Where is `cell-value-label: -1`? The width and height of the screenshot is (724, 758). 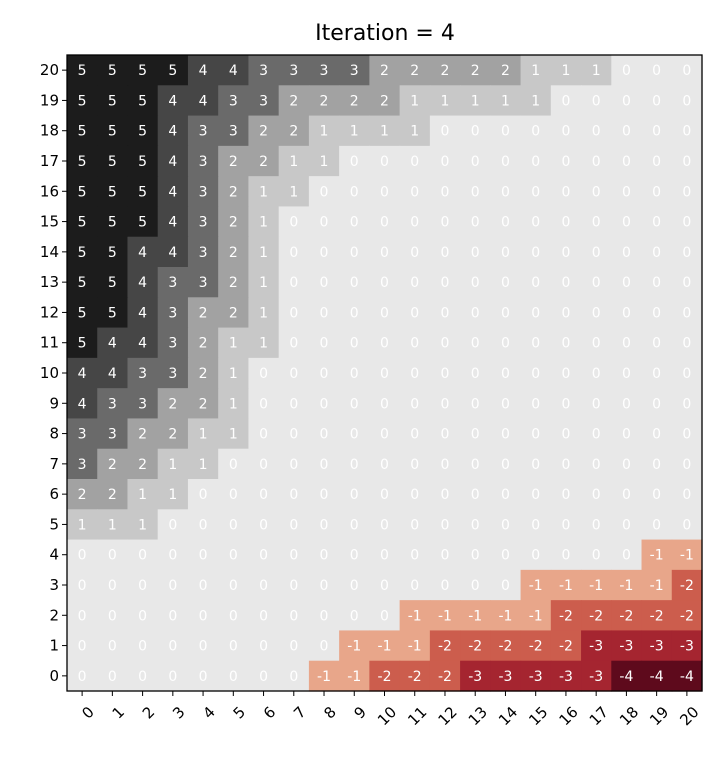
cell-value-label: -1 is located at coordinates (505, 616).